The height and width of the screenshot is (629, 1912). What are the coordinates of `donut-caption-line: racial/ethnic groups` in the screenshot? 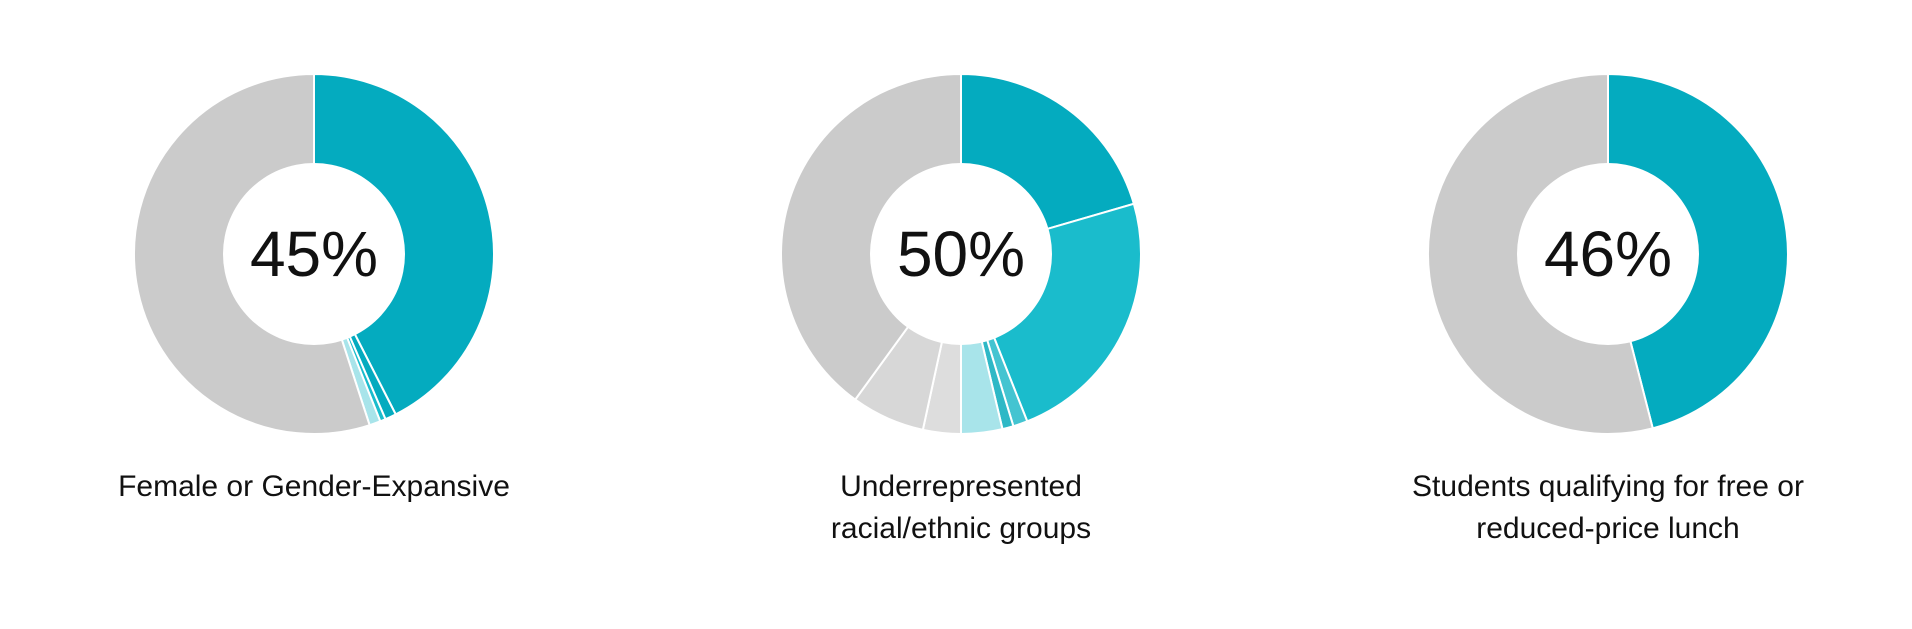 It's located at (961, 528).